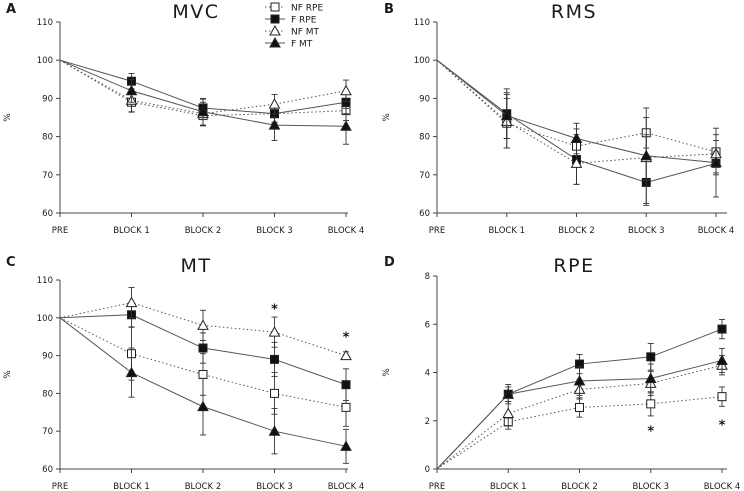 The height and width of the screenshot is (491, 744). What do you see at coordinates (427, 325) in the screenshot?
I see `y-tick-label: 6` at bounding box center [427, 325].